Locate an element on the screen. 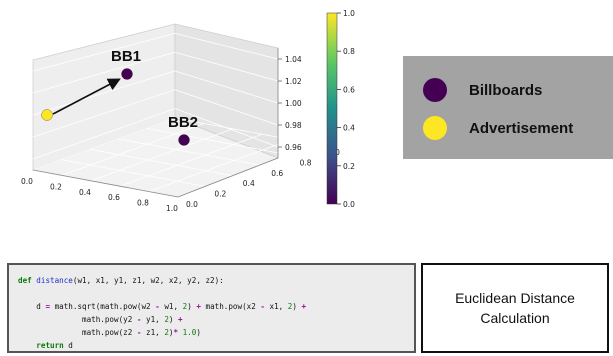 The width and height of the screenshot is (613, 356). data-points: BB1 BB2 is located at coordinates (119, 97).